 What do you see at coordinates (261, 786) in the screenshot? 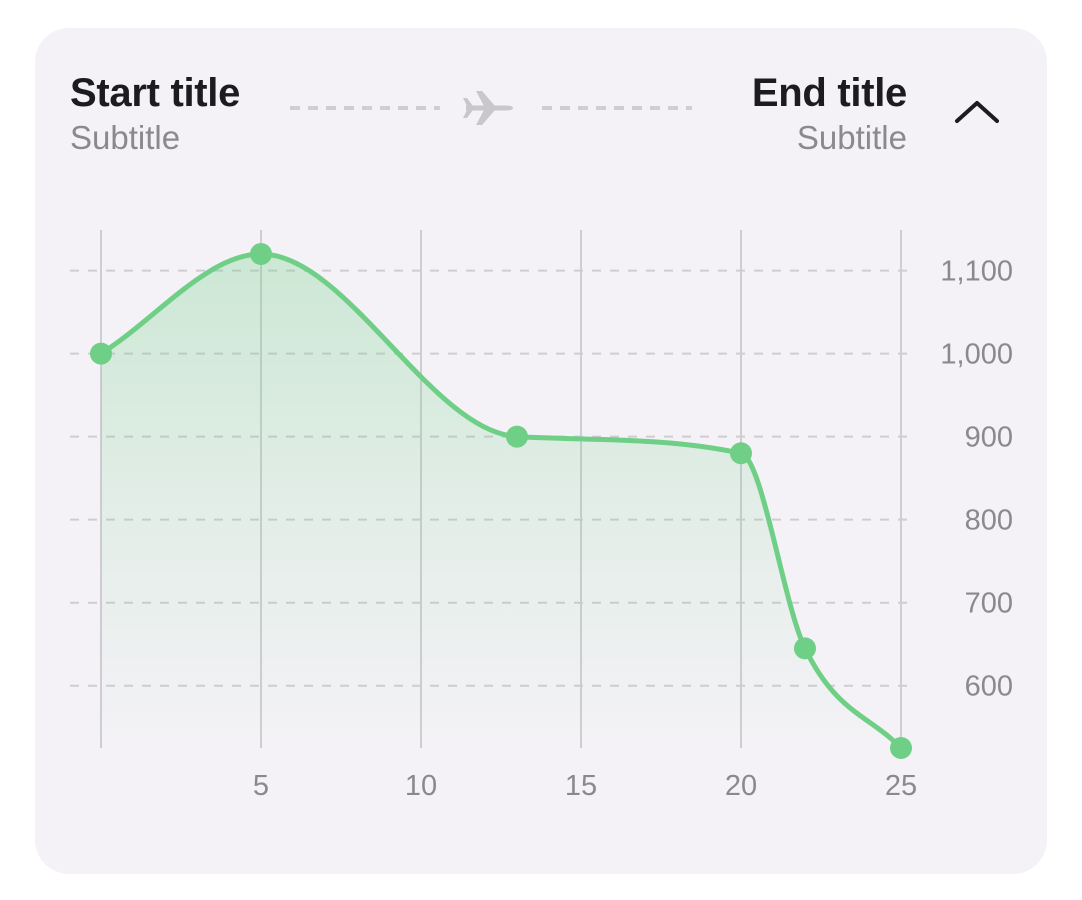
I see `x-tick-label: 5` at bounding box center [261, 786].